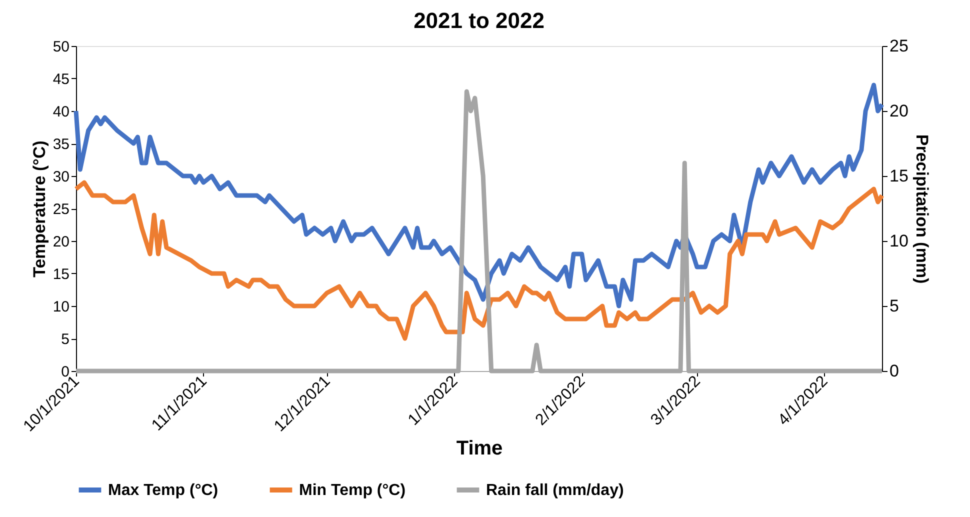  What do you see at coordinates (61, 242) in the screenshot?
I see `y-tick-label: 20` at bounding box center [61, 242].